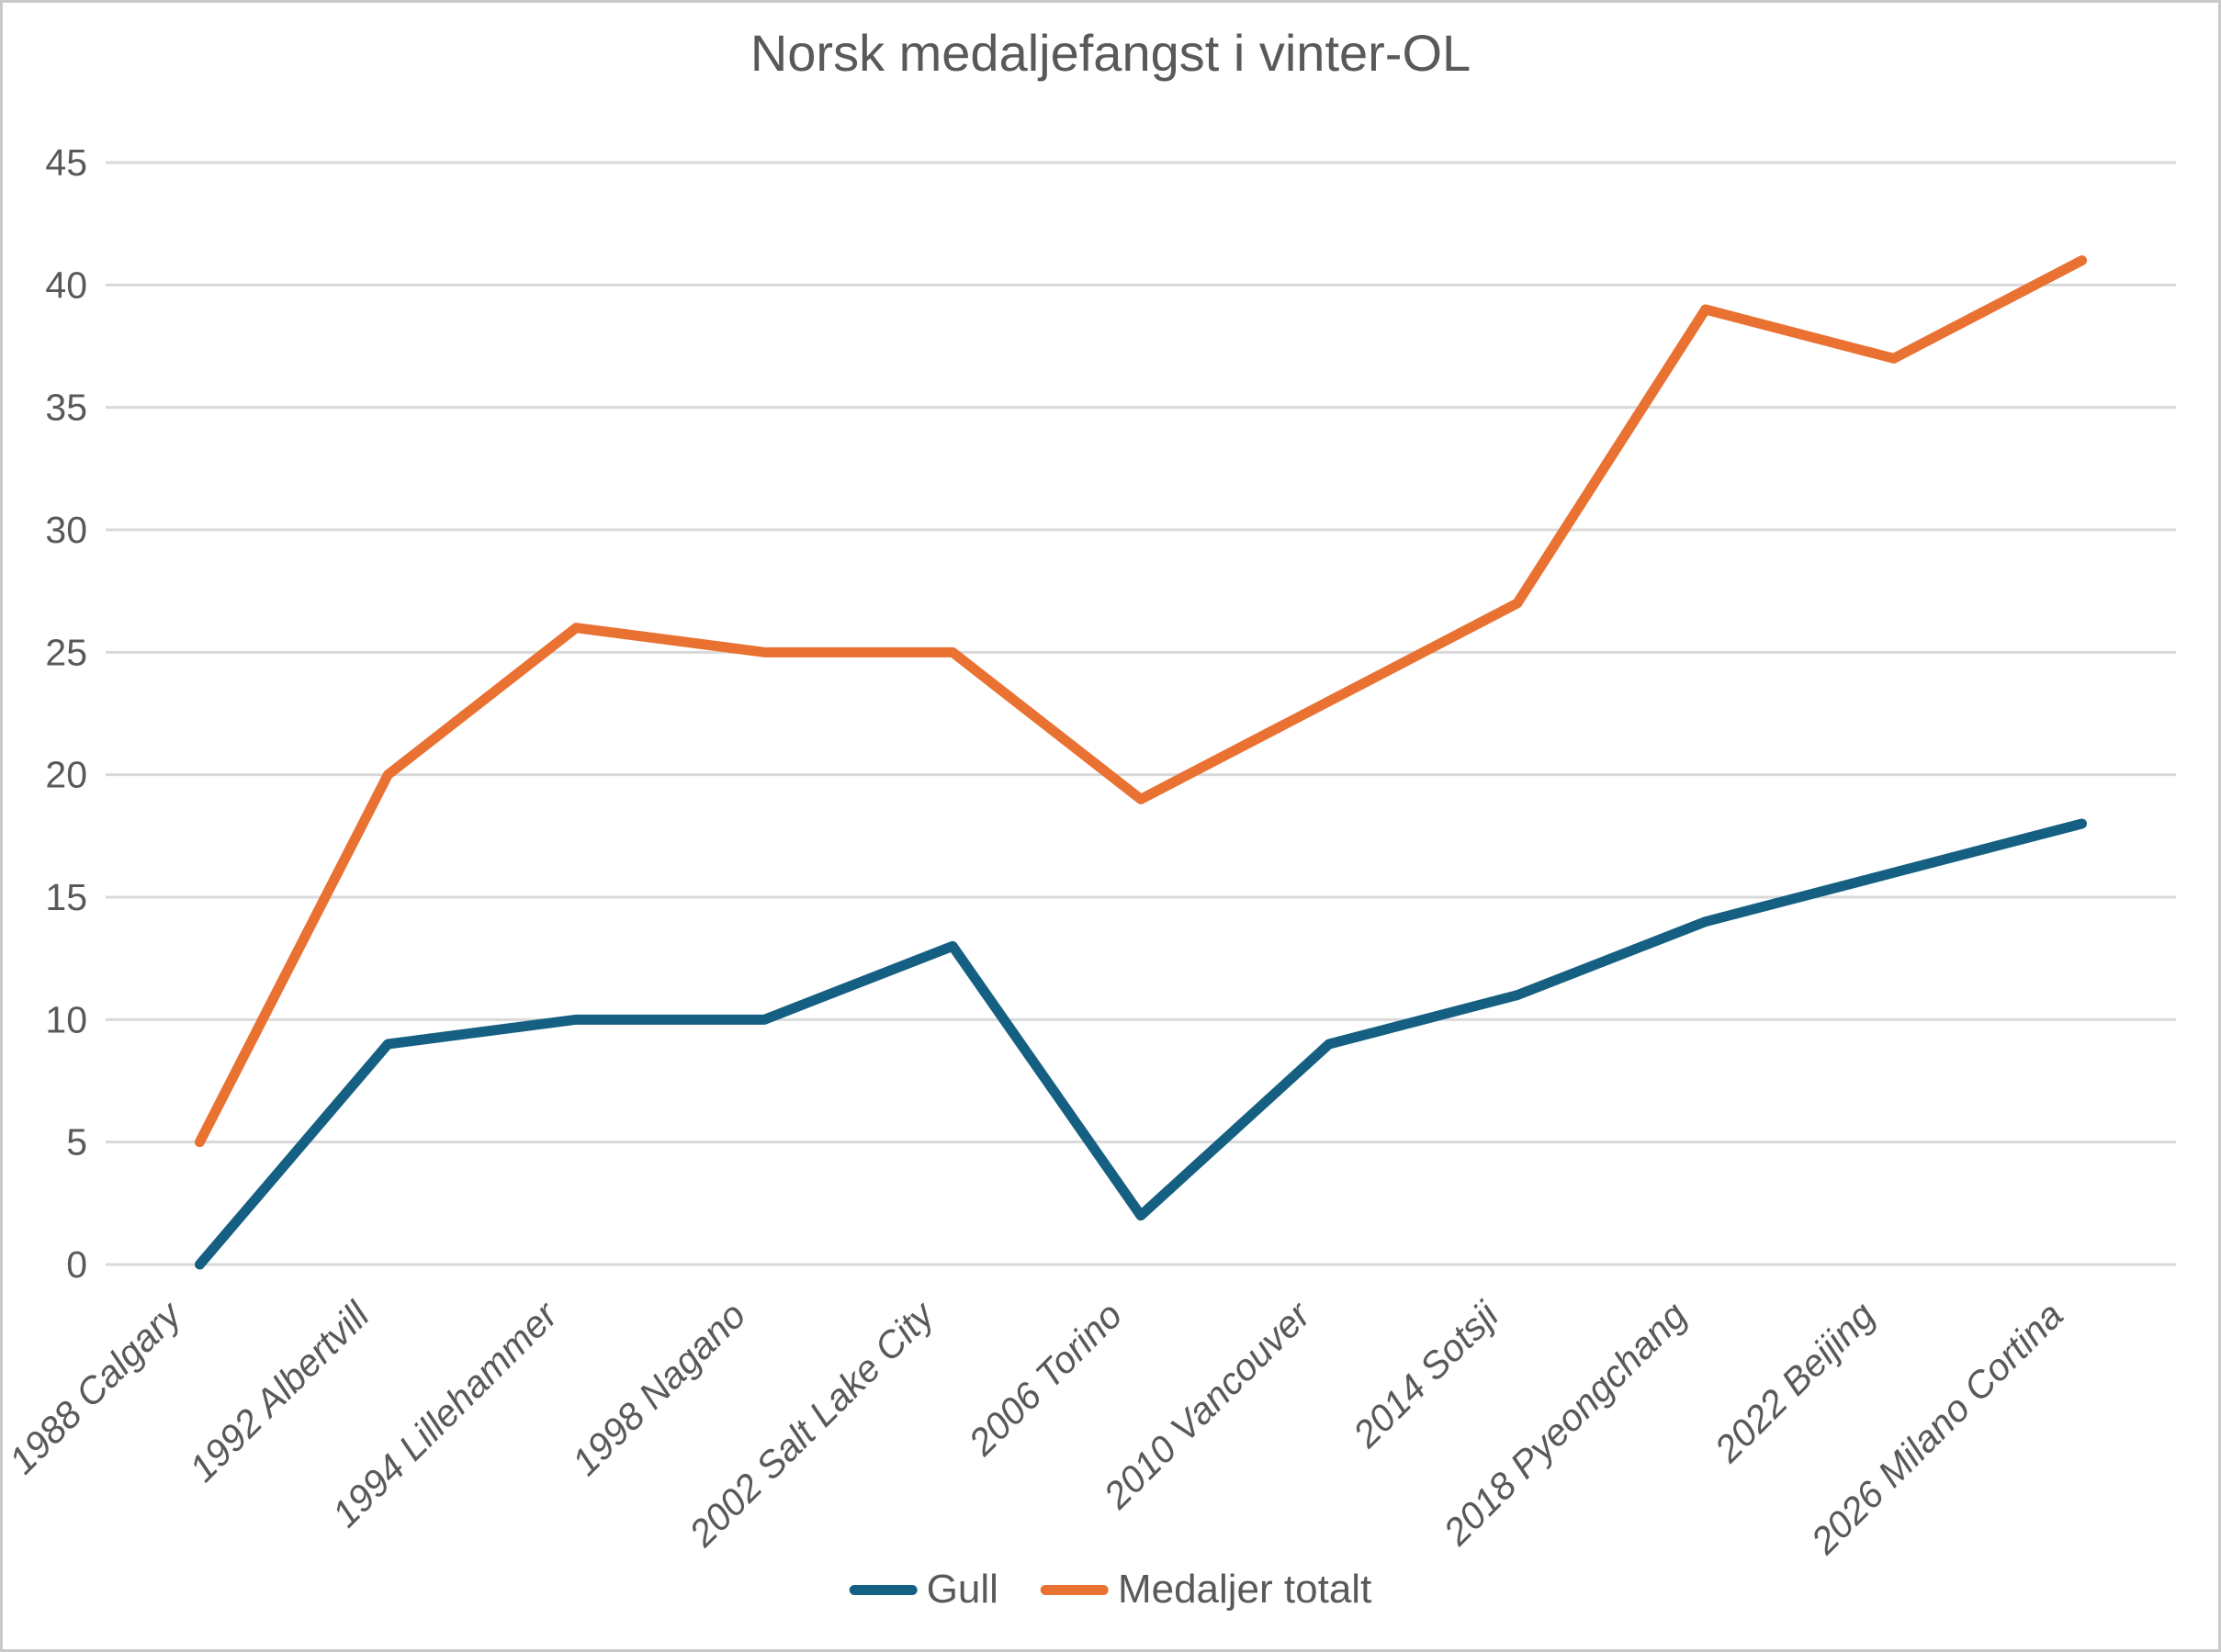 The width and height of the screenshot is (2221, 1652). Describe the element at coordinates (1074, 1589) in the screenshot. I see `medaljer-totalt-series-swatch` at that location.